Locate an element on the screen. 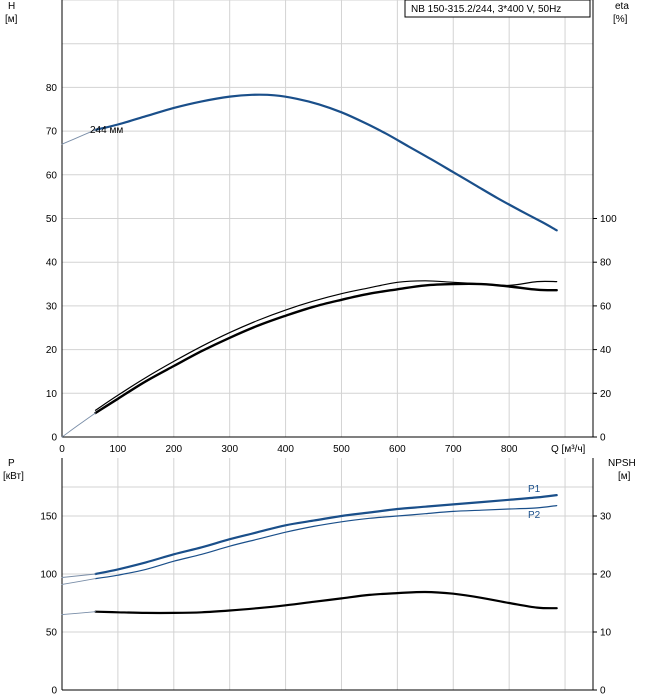 The height and width of the screenshot is (700, 658). series-line-p1 is located at coordinates (326, 535).